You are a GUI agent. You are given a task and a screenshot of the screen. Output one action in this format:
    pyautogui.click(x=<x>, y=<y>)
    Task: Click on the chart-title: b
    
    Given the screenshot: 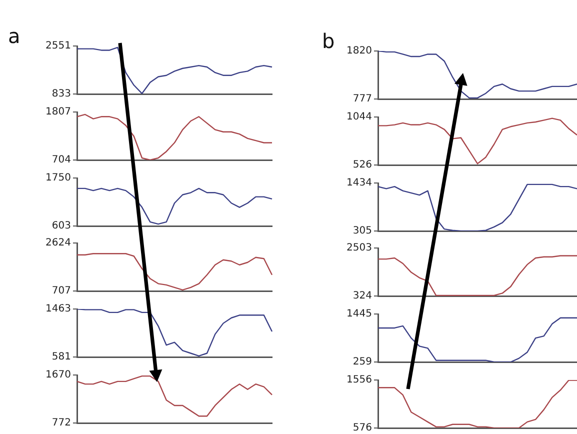 What is the action you would take?
    pyautogui.click(x=328, y=41)
    